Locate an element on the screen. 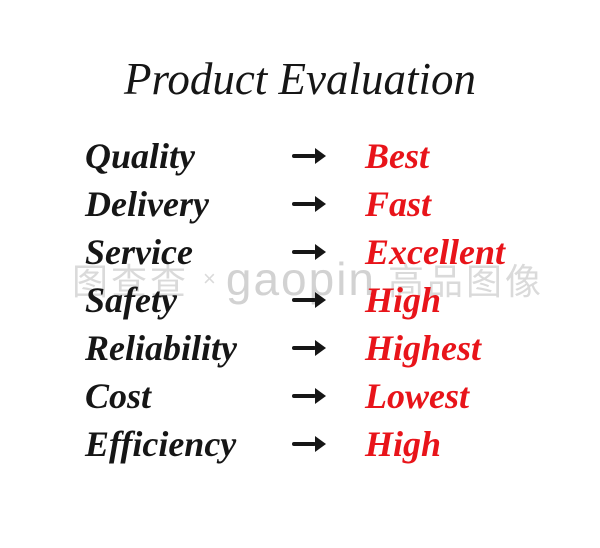  row-value: Highest is located at coordinates (423, 348).